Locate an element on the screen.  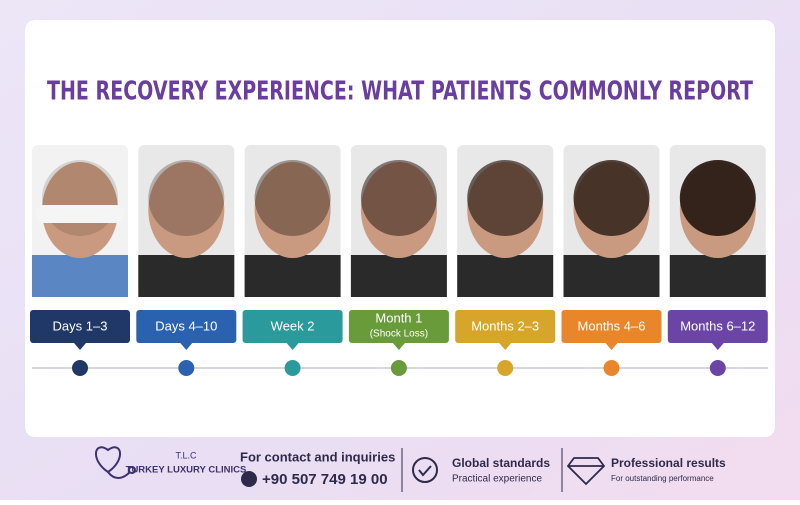
whatsapp-icon is located at coordinates (249, 479).